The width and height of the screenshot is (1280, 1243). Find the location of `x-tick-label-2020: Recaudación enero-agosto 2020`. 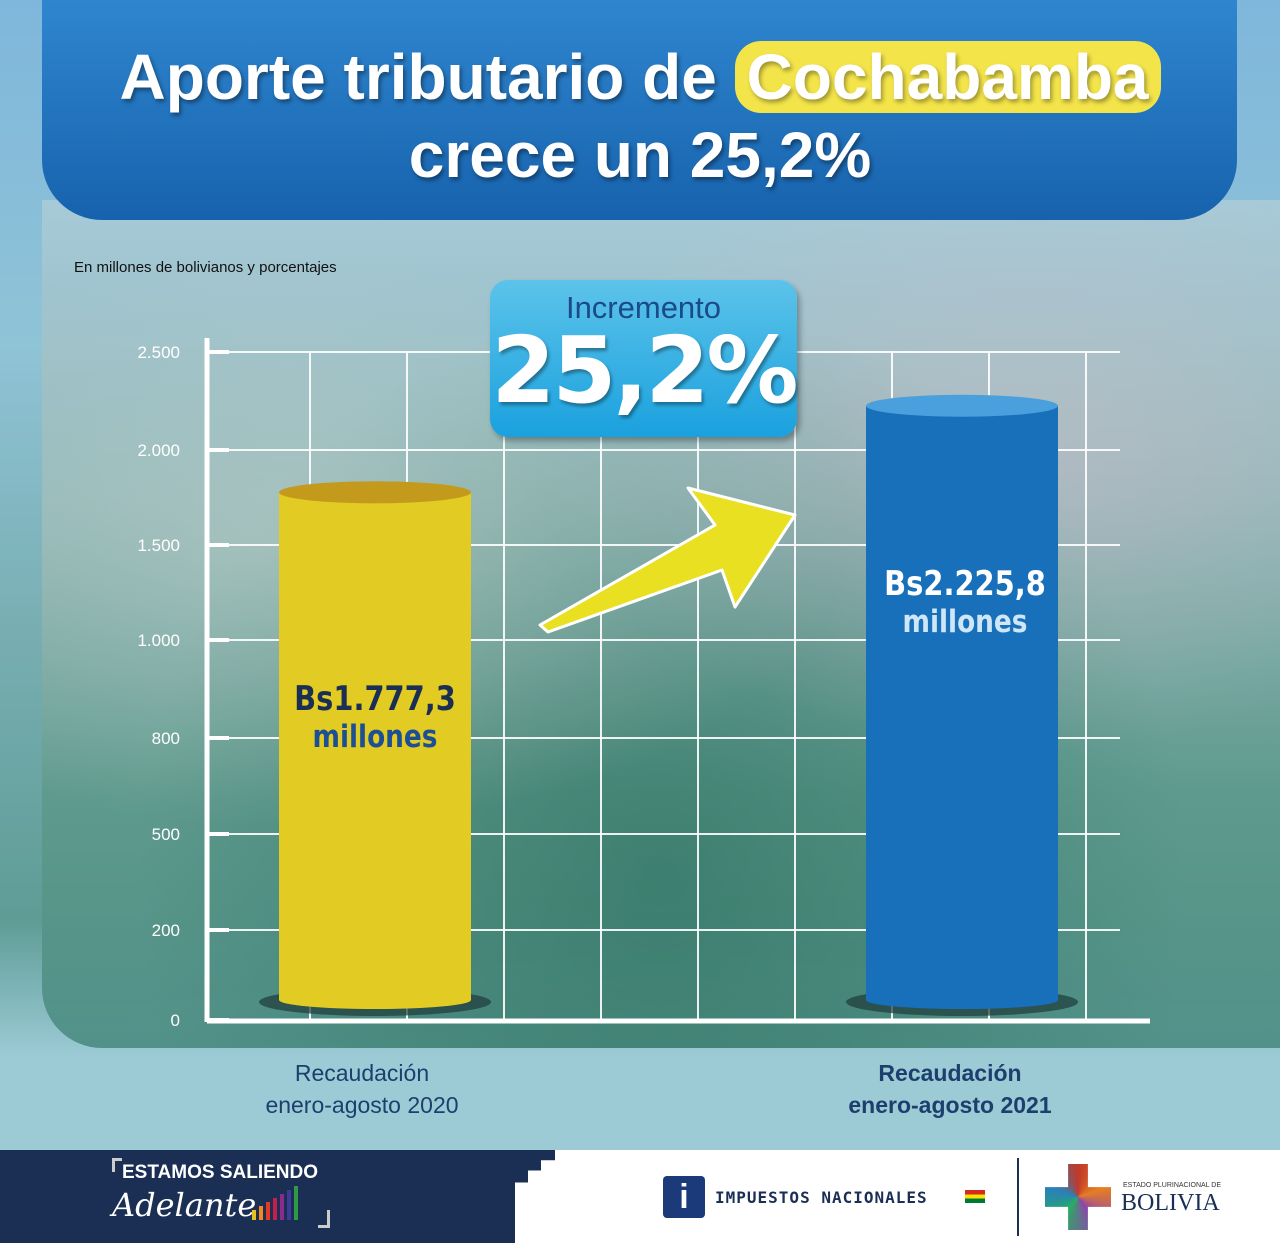

x-tick-label-2020: Recaudación enero-agosto 2020 is located at coordinates (362, 1089).